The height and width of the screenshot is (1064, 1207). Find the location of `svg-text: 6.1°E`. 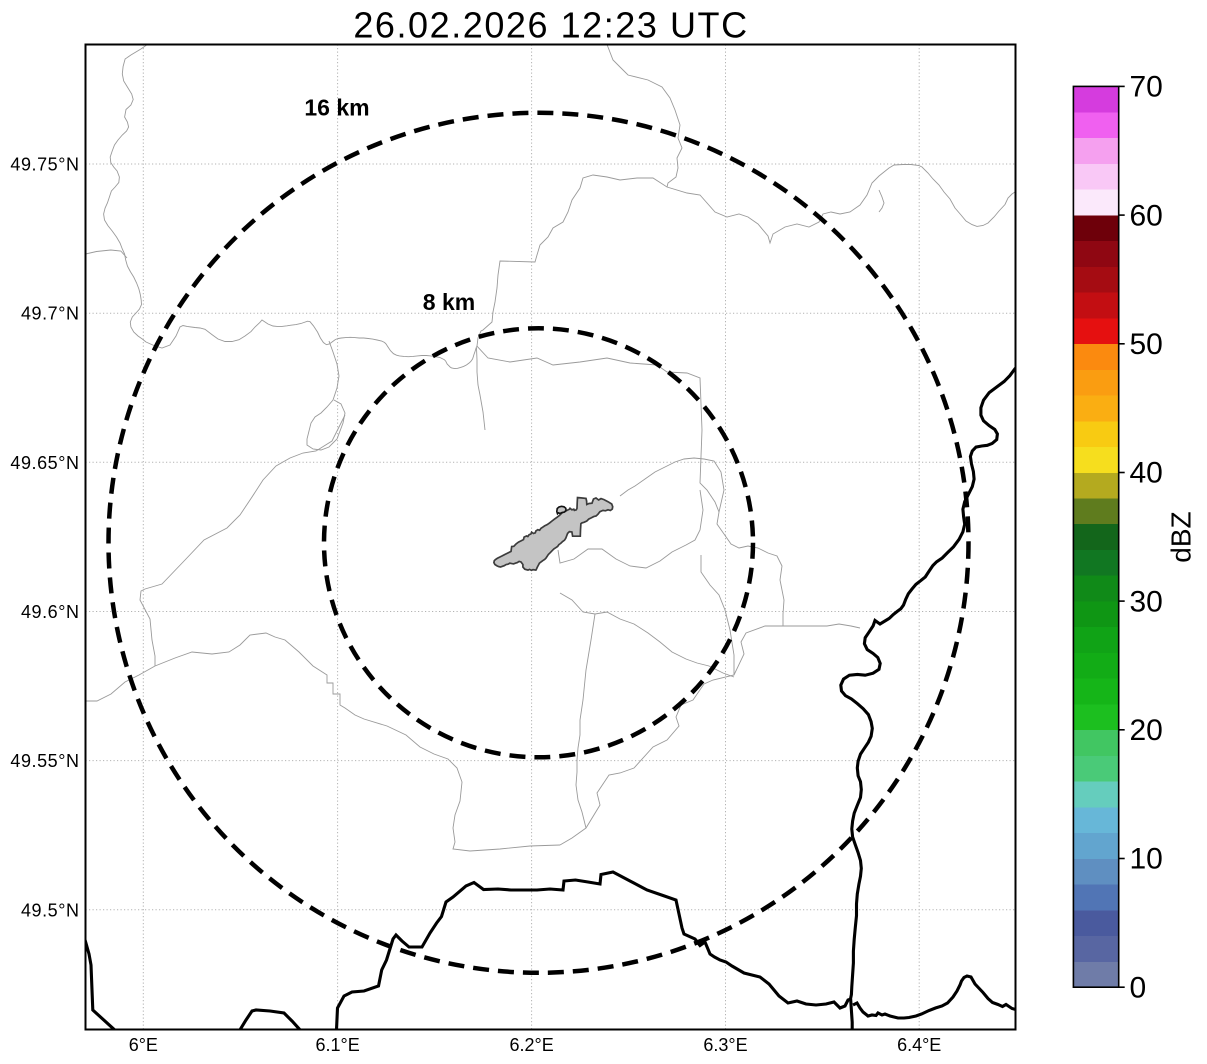

svg-text: 6.1°E is located at coordinates (337, 1045).